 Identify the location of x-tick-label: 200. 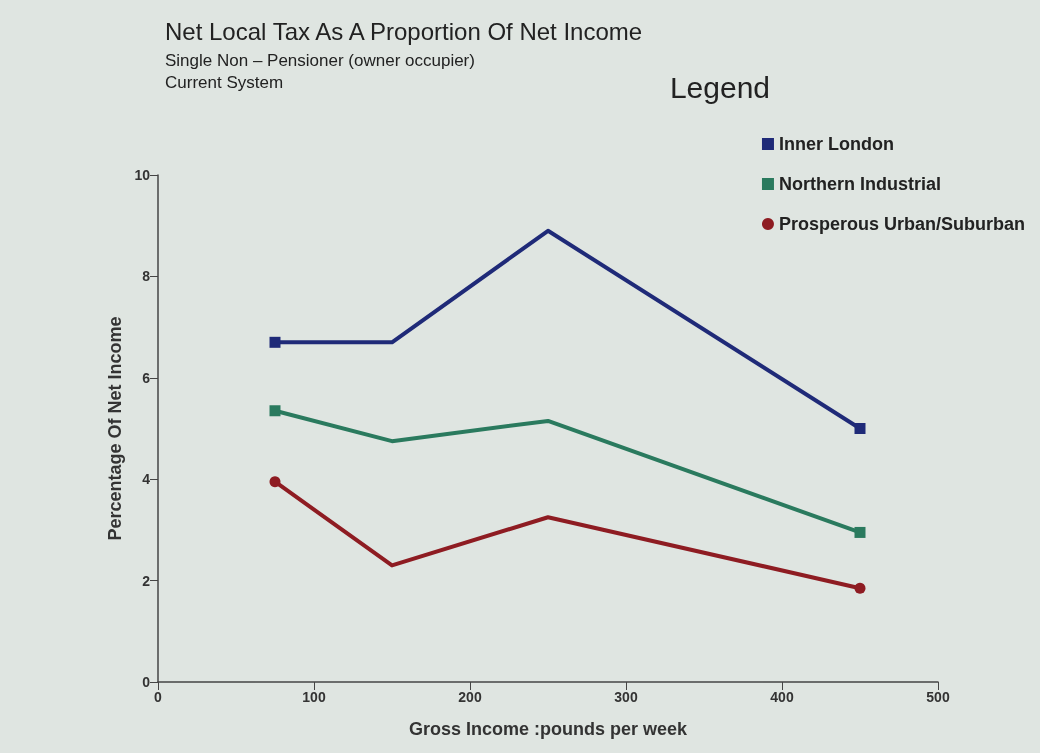
(470, 697).